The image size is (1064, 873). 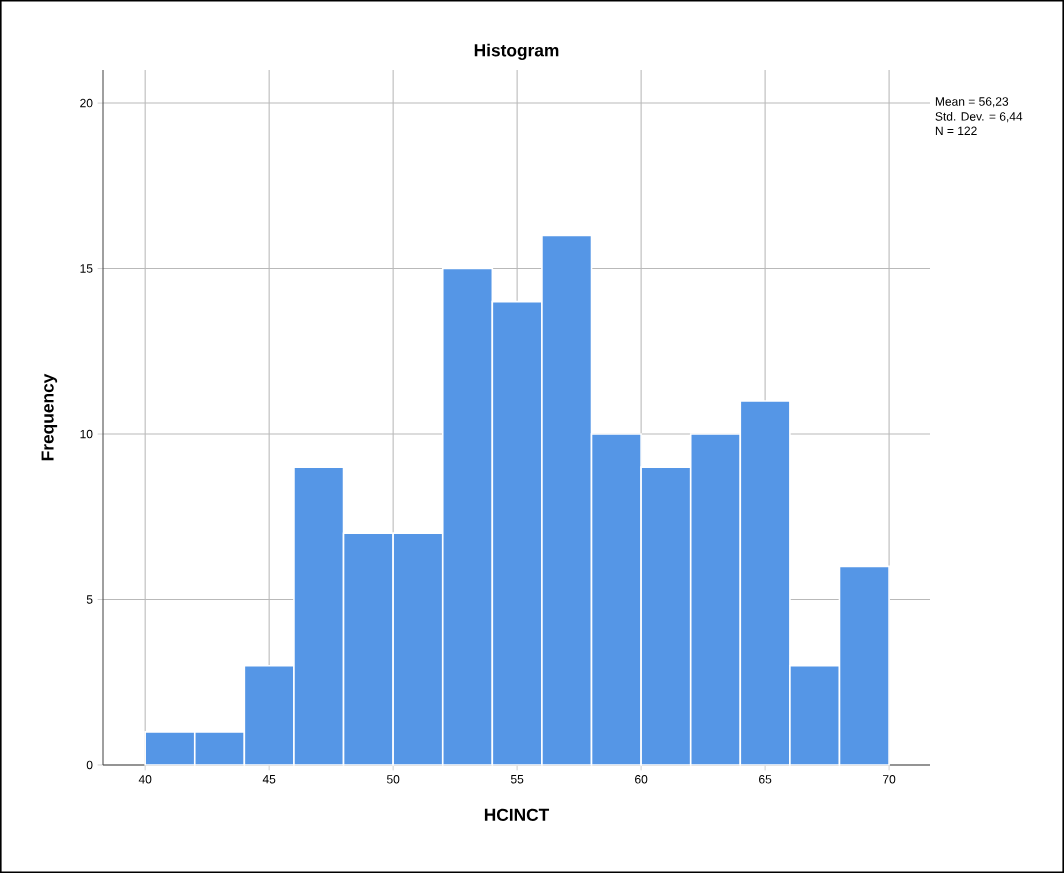 What do you see at coordinates (889, 779) in the screenshot?
I see `x-tick-label: 70` at bounding box center [889, 779].